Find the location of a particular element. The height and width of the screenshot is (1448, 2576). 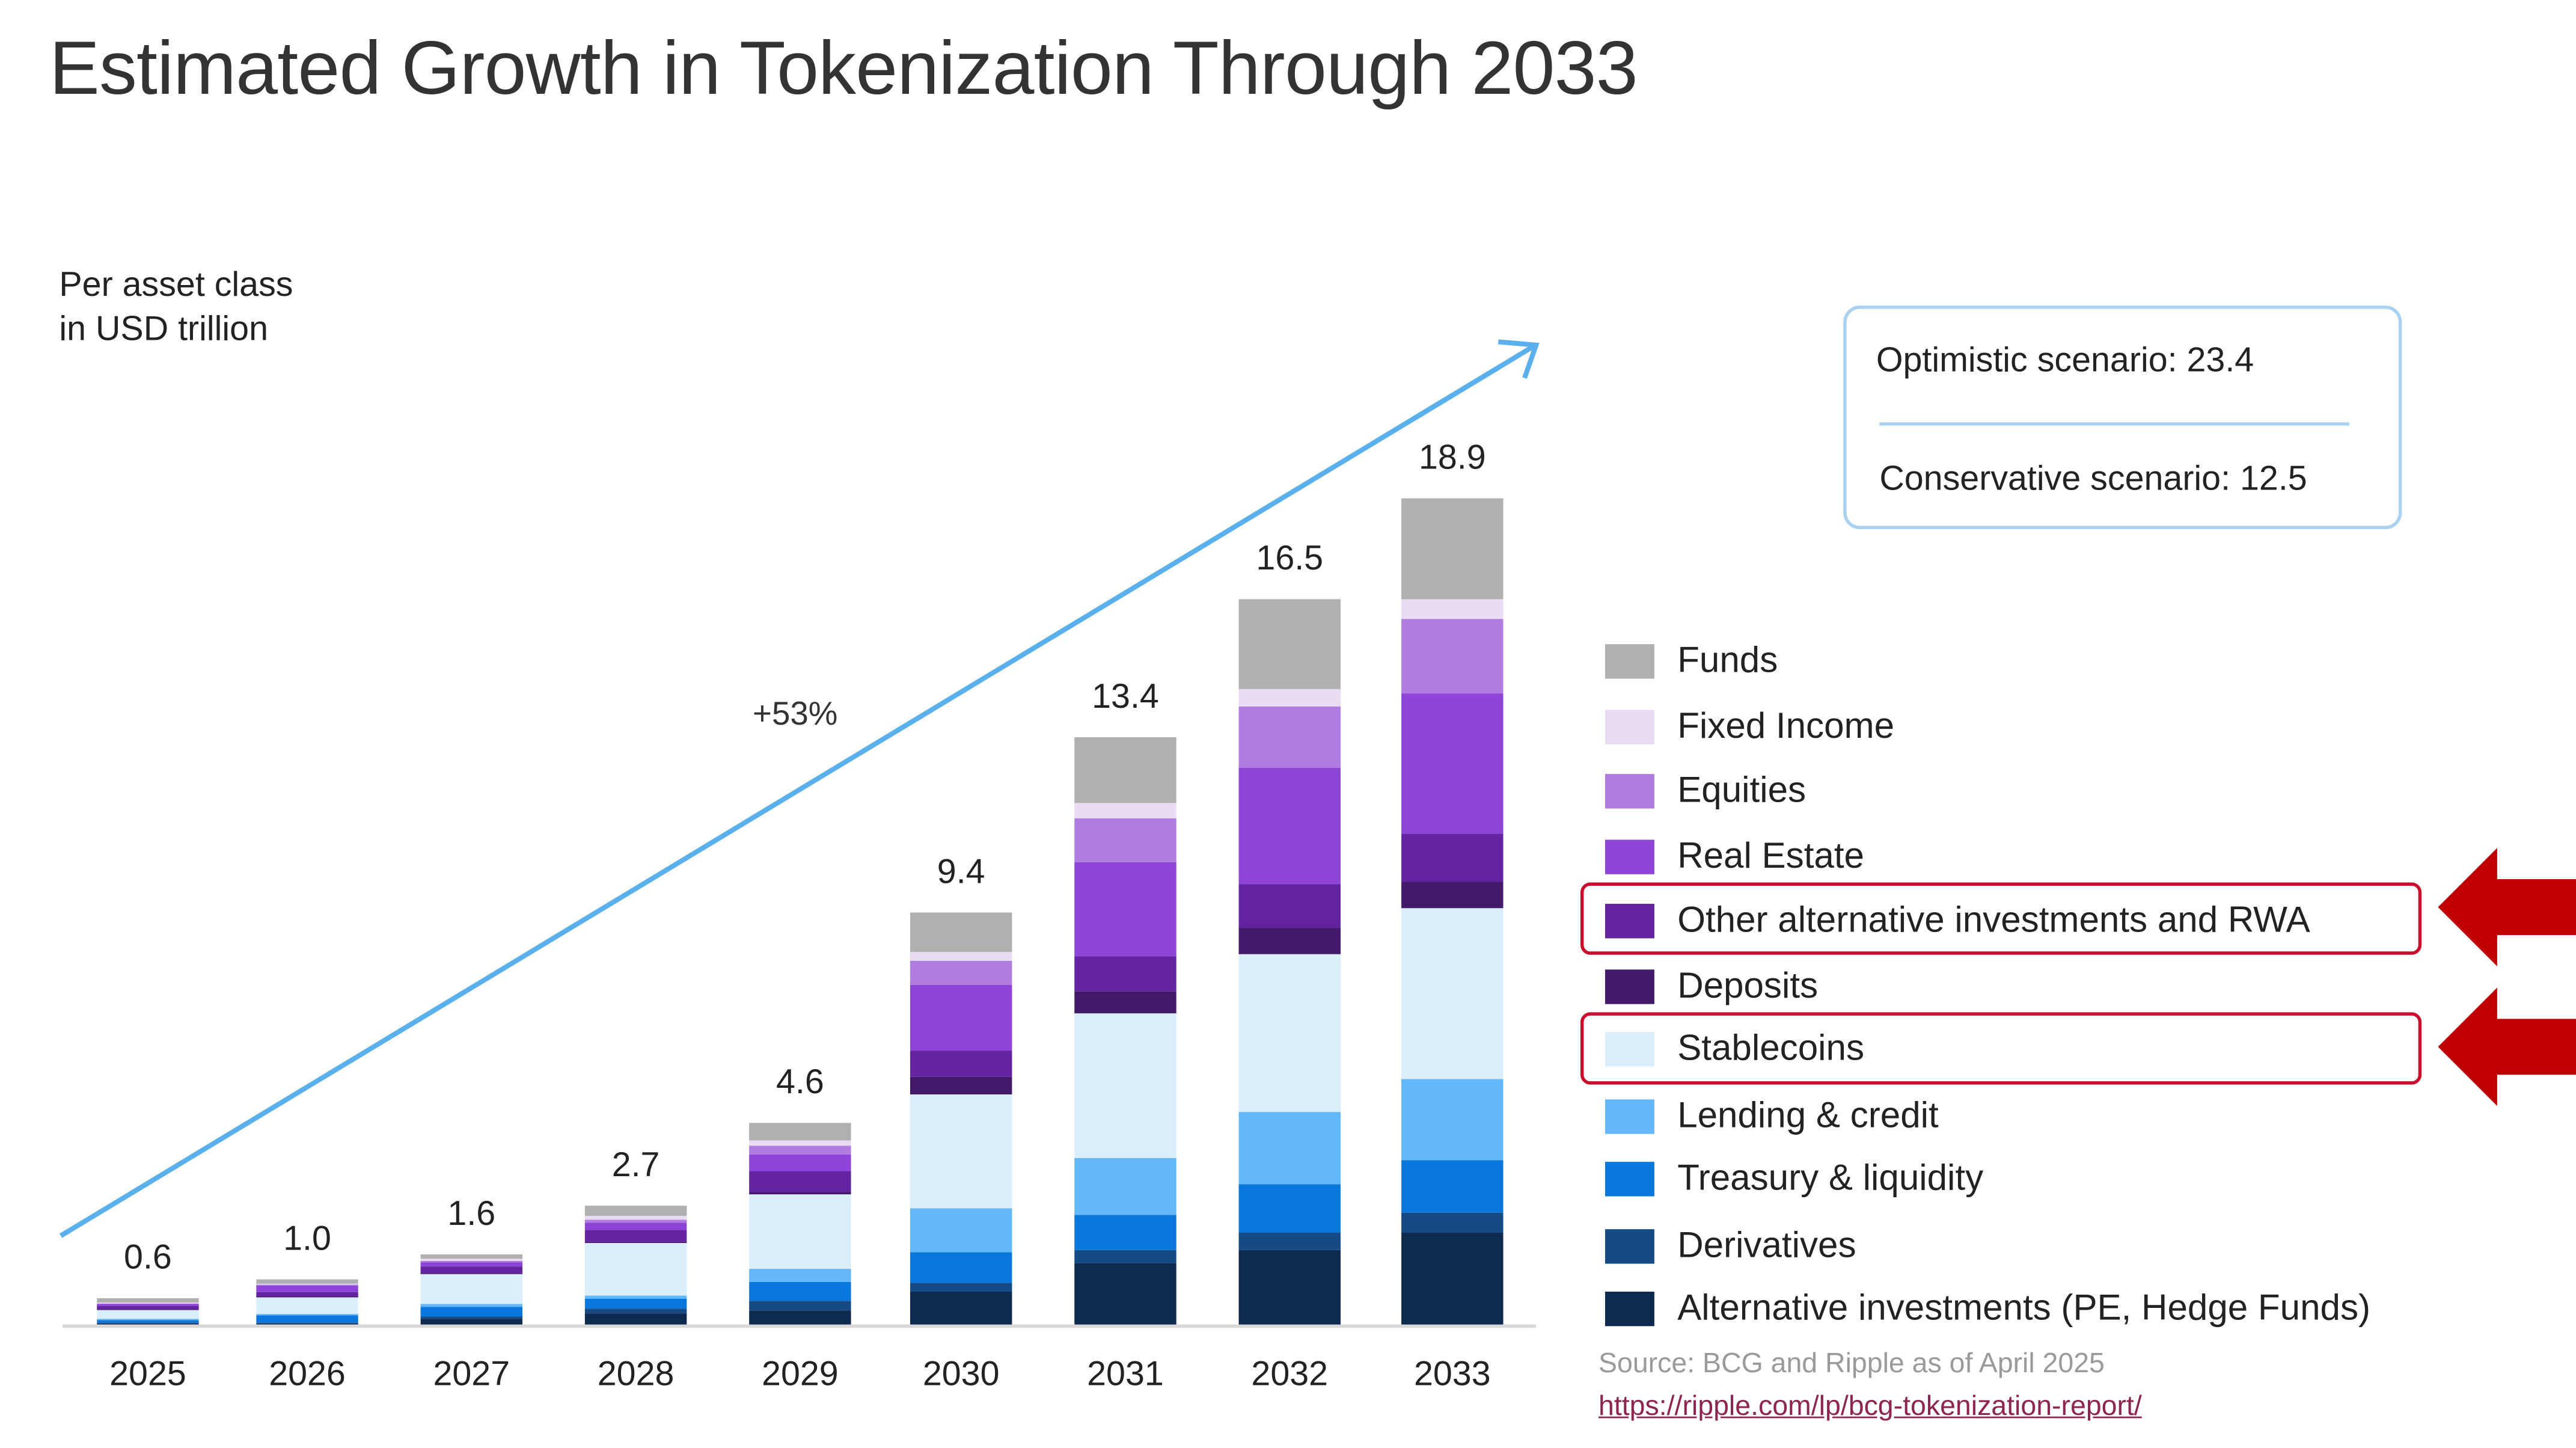

x-tick-label: 2028 is located at coordinates (636, 1374).